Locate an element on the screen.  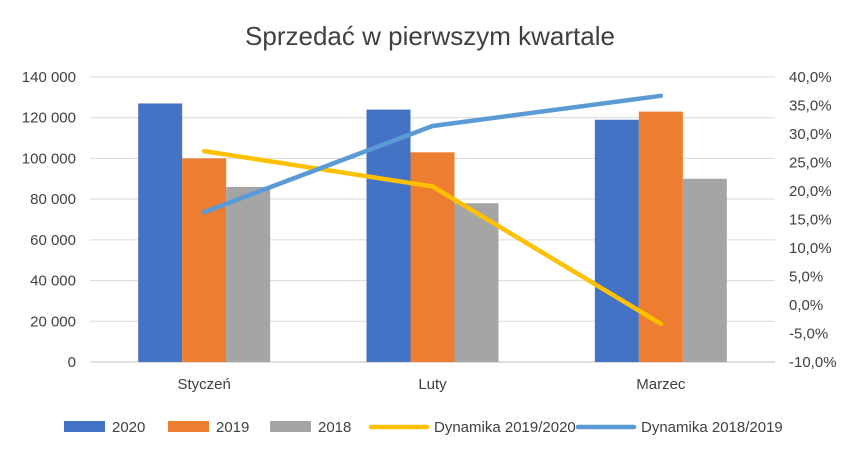
legend-dynamika-2019-2020-label: Dynamika 2019/2020 is located at coordinates (505, 427).